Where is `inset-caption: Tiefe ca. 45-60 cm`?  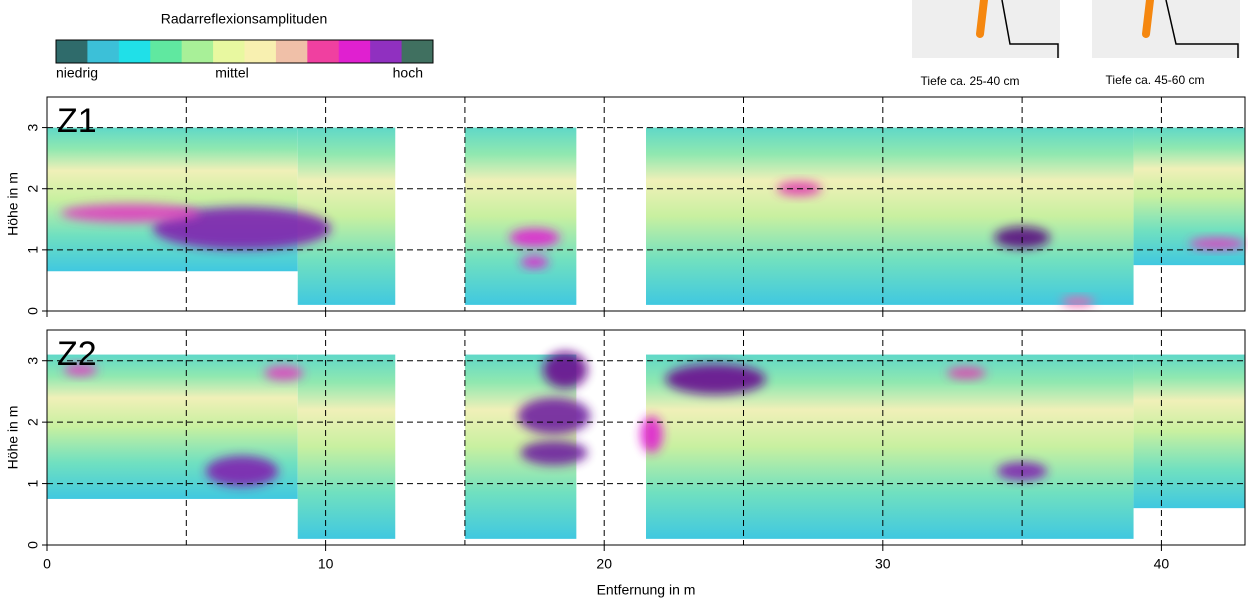 inset-caption: Tiefe ca. 45-60 cm is located at coordinates (1155, 80).